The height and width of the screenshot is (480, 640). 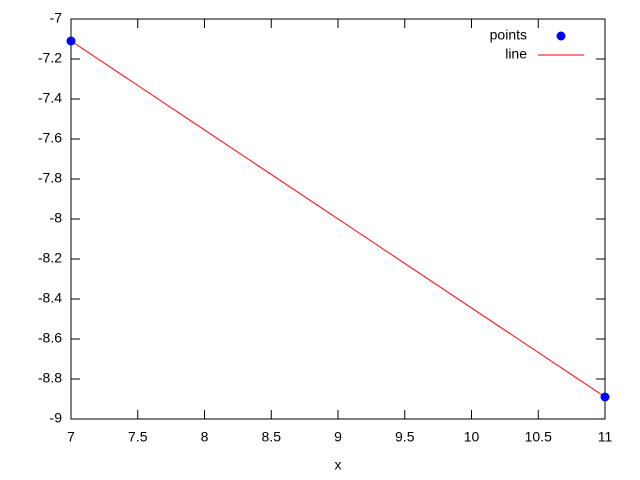 What do you see at coordinates (56, 18) in the screenshot?
I see `y-tick-label: -7` at bounding box center [56, 18].